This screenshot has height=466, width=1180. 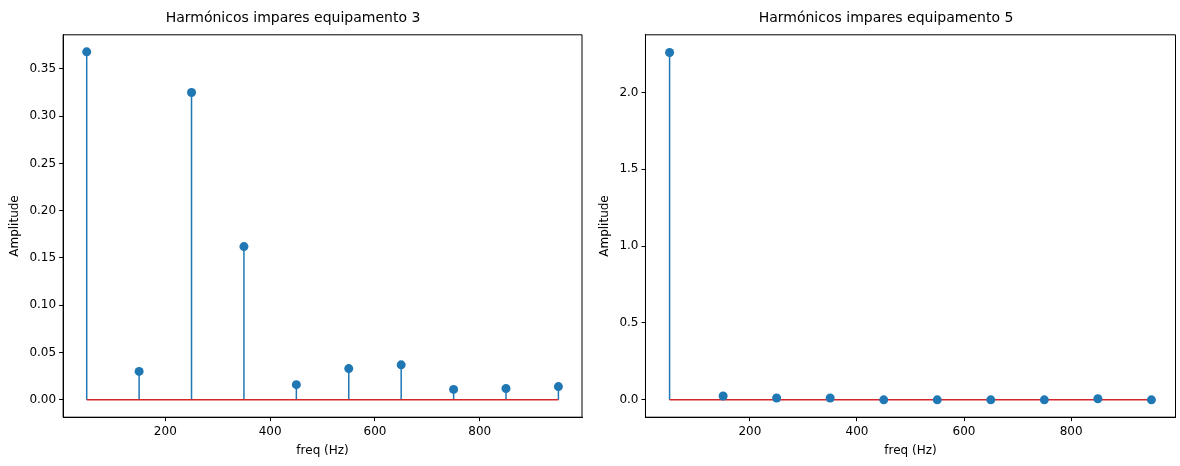 What do you see at coordinates (43, 209) in the screenshot?
I see `y-tick-label: 0.20` at bounding box center [43, 209].